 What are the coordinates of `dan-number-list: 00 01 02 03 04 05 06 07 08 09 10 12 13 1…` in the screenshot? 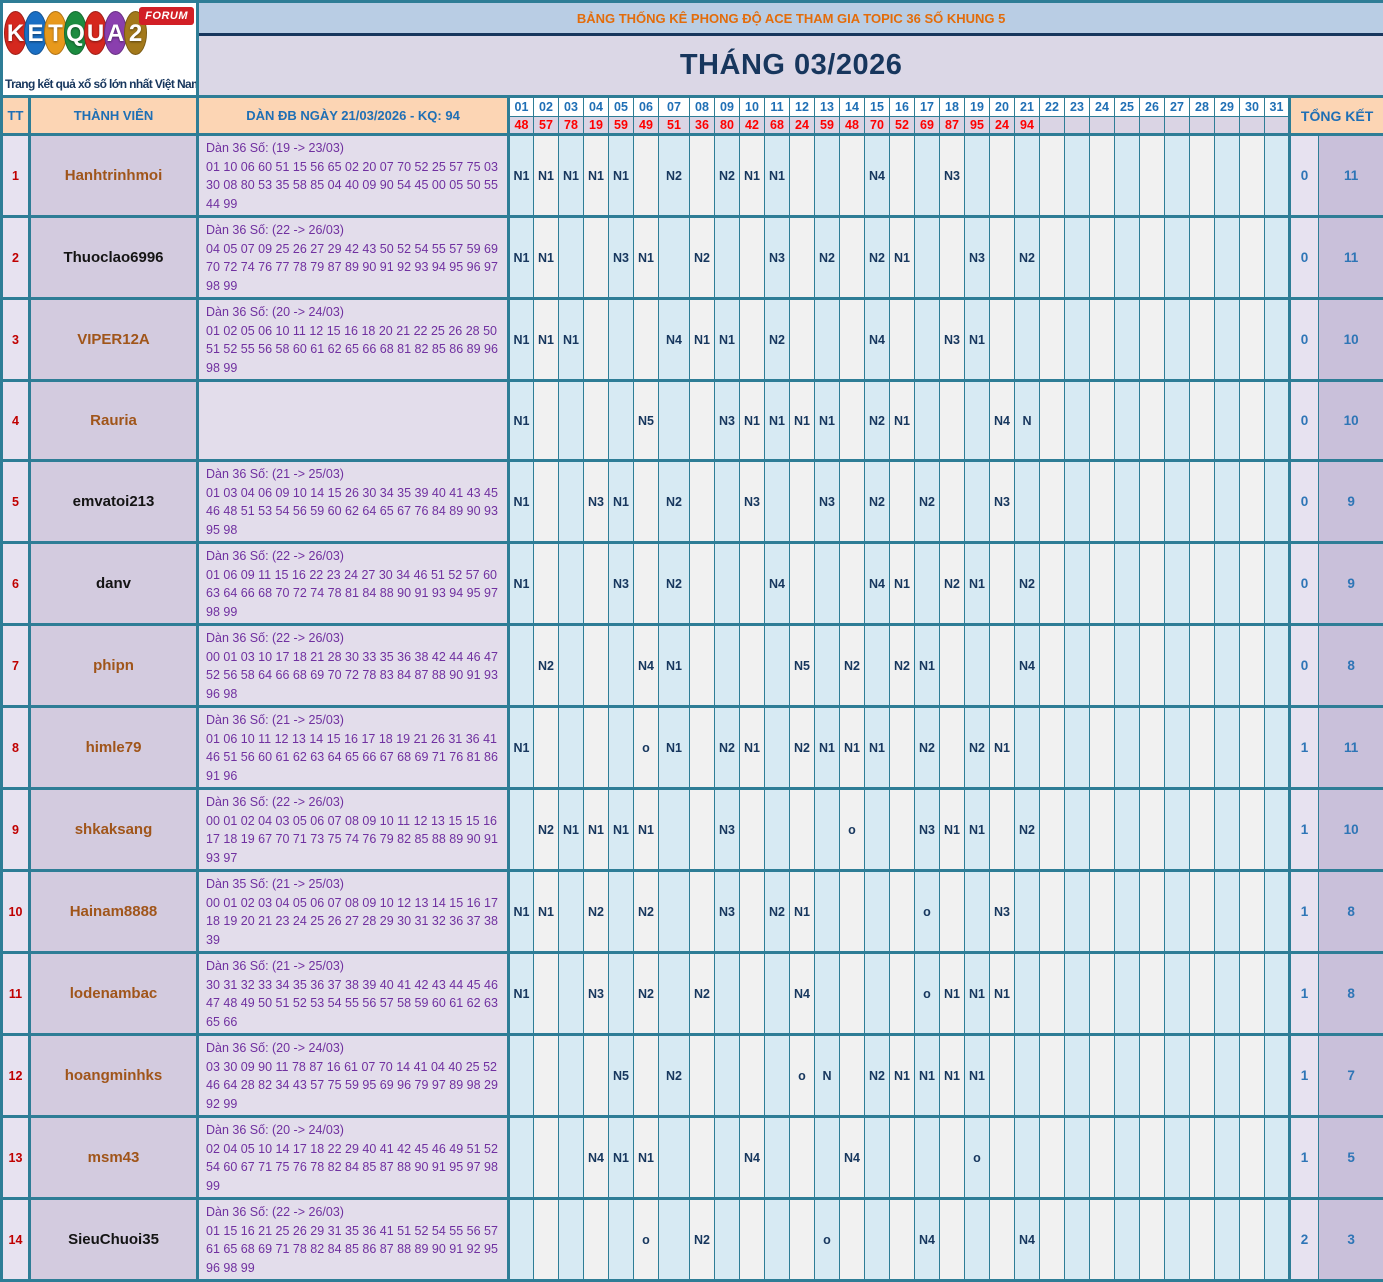 It's located at (354, 922).